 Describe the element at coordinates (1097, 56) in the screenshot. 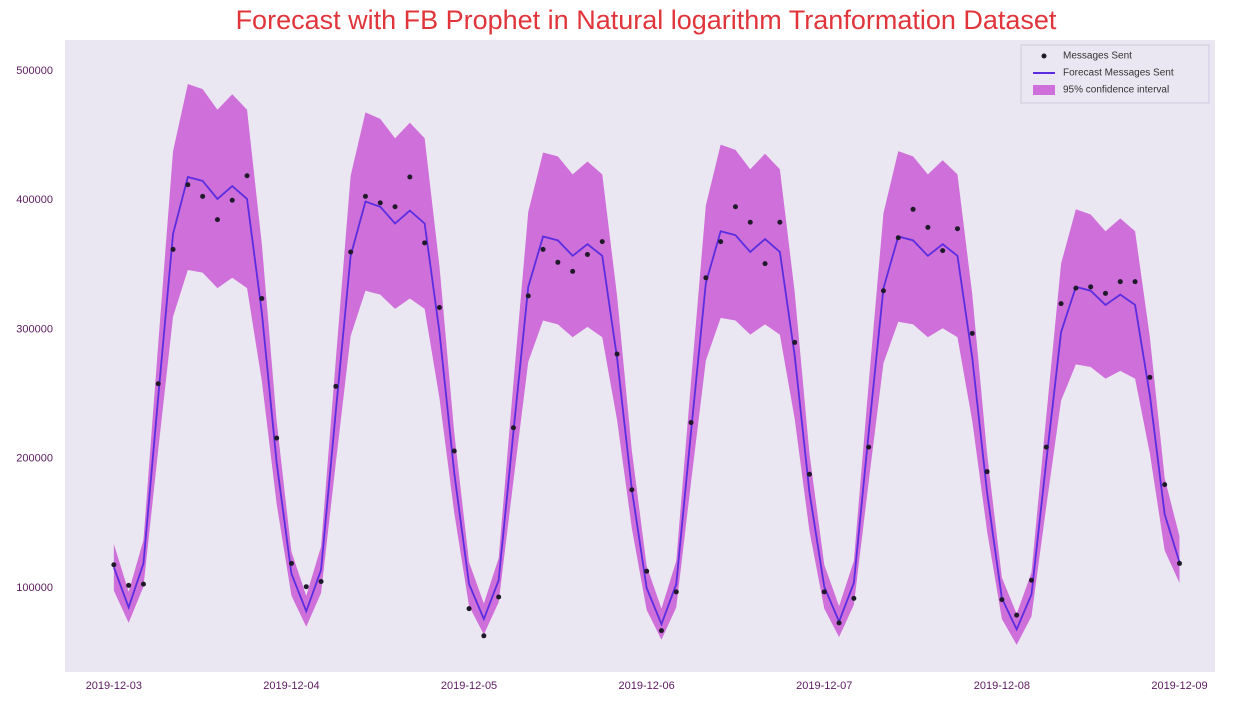

I see `legend-label: Messages Sent` at that location.